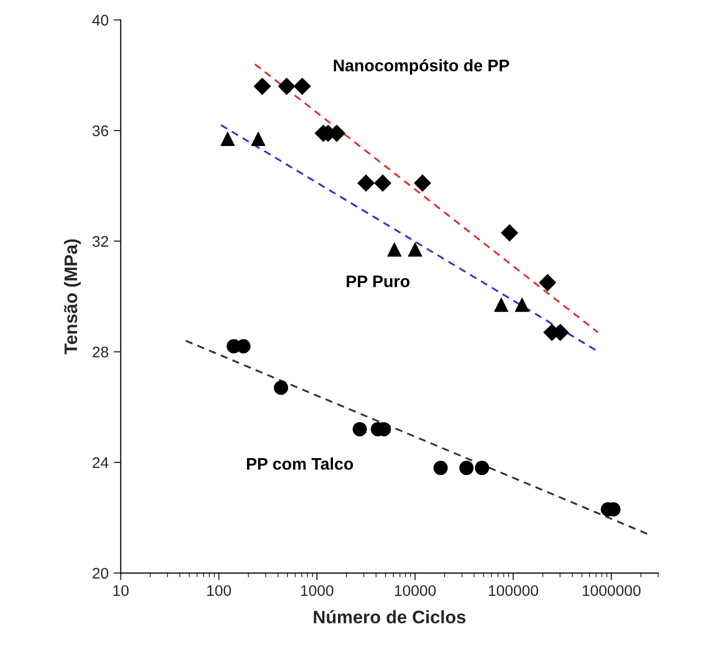  I want to click on y-axis-title: Tensão (MPa), so click(72, 296).